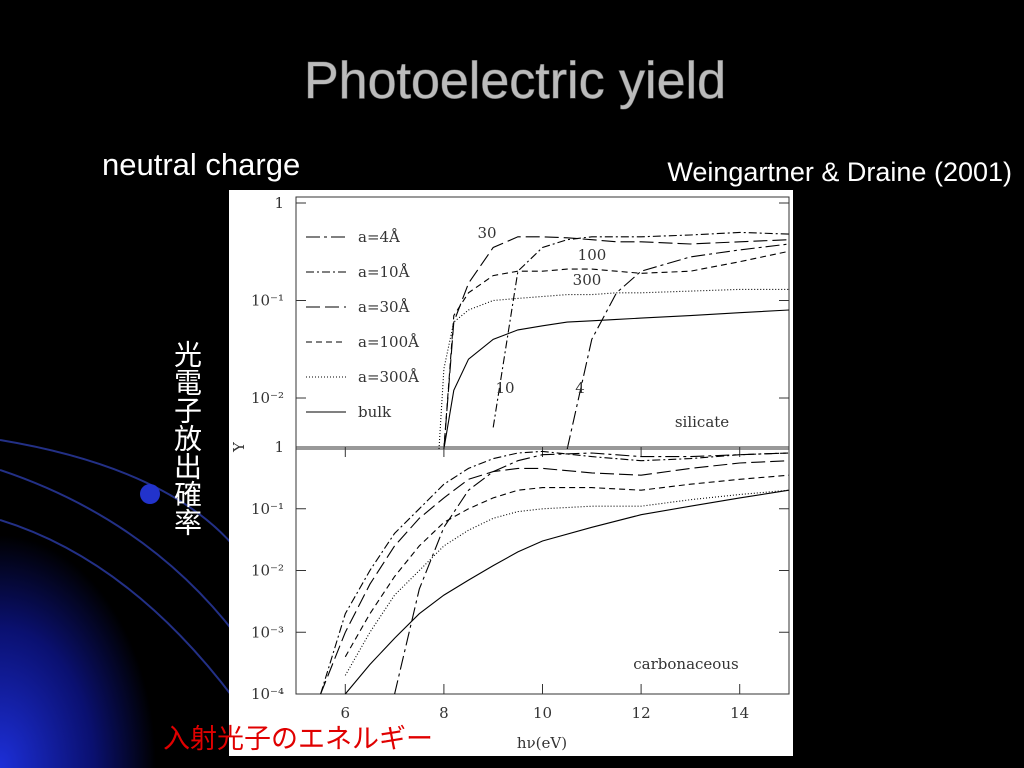 The image size is (1024, 768). What do you see at coordinates (702, 422) in the screenshot?
I see `annotation: silicate` at bounding box center [702, 422].